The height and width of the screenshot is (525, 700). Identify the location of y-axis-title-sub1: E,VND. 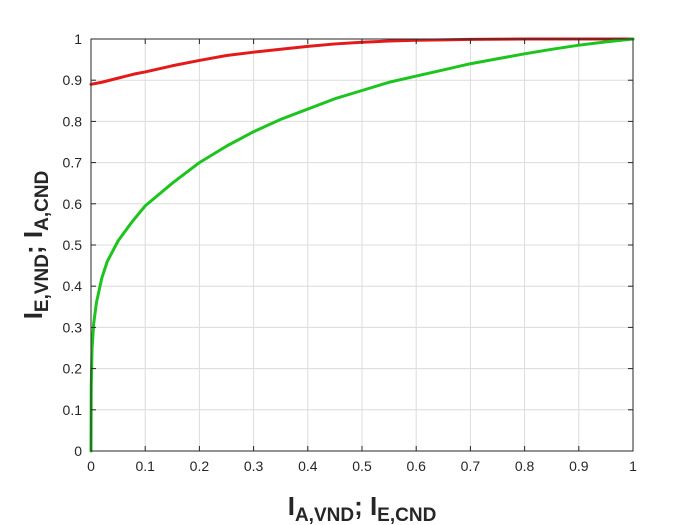
(42, 283).